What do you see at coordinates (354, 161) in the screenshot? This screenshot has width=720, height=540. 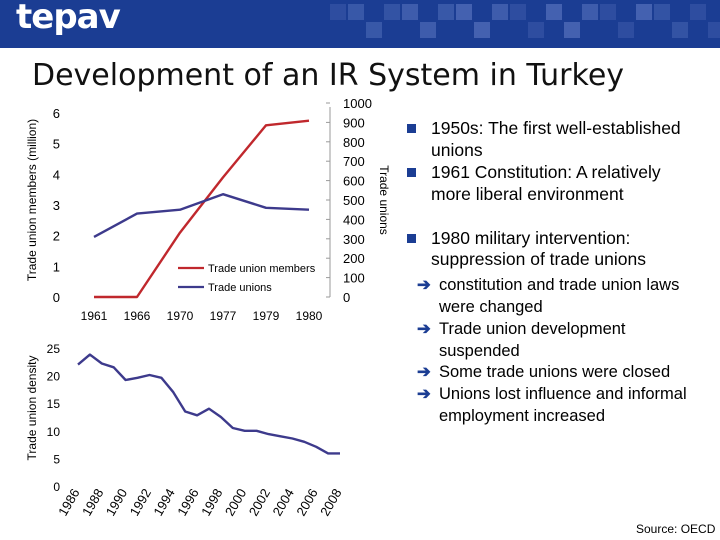 I see `y2-tick-label: 700` at bounding box center [354, 161].